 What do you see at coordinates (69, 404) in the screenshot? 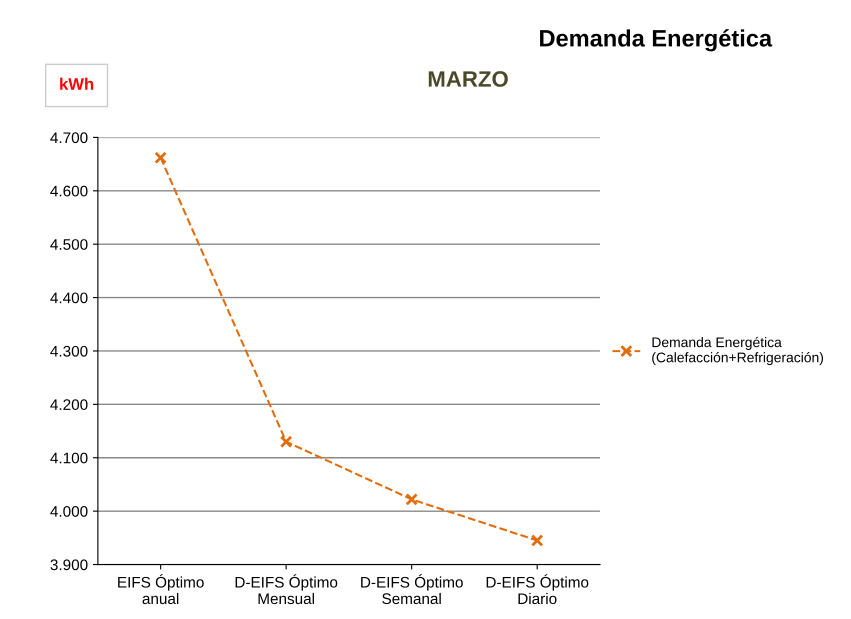
I see `y-tick-label: 4.200` at bounding box center [69, 404].